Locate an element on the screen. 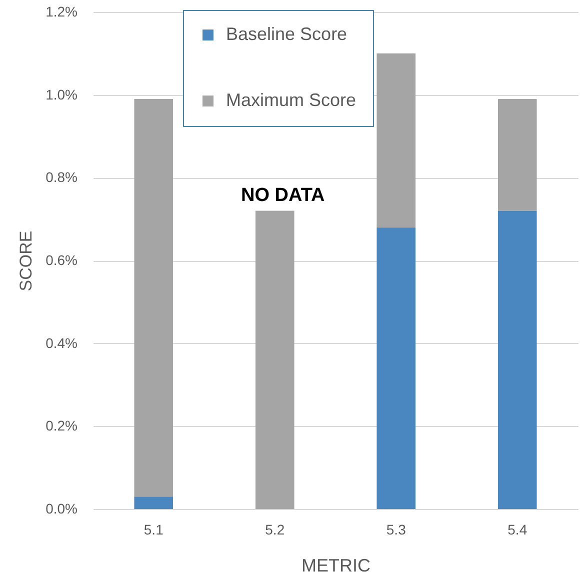  y-tick-label: 0.8% is located at coordinates (62, 177).